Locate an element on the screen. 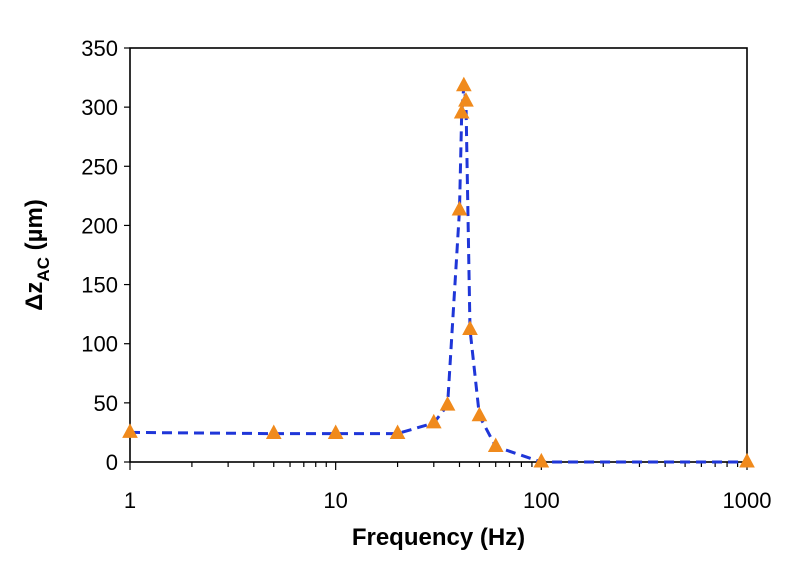  y-tick-label-100: 100 is located at coordinates (99, 344).